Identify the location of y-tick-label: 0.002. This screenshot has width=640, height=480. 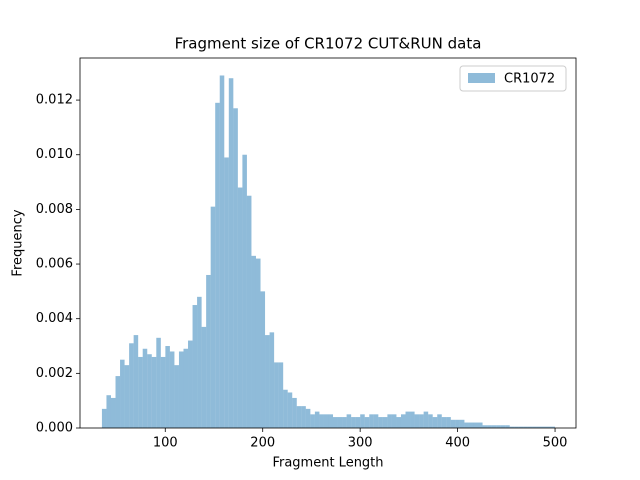
(54, 373).